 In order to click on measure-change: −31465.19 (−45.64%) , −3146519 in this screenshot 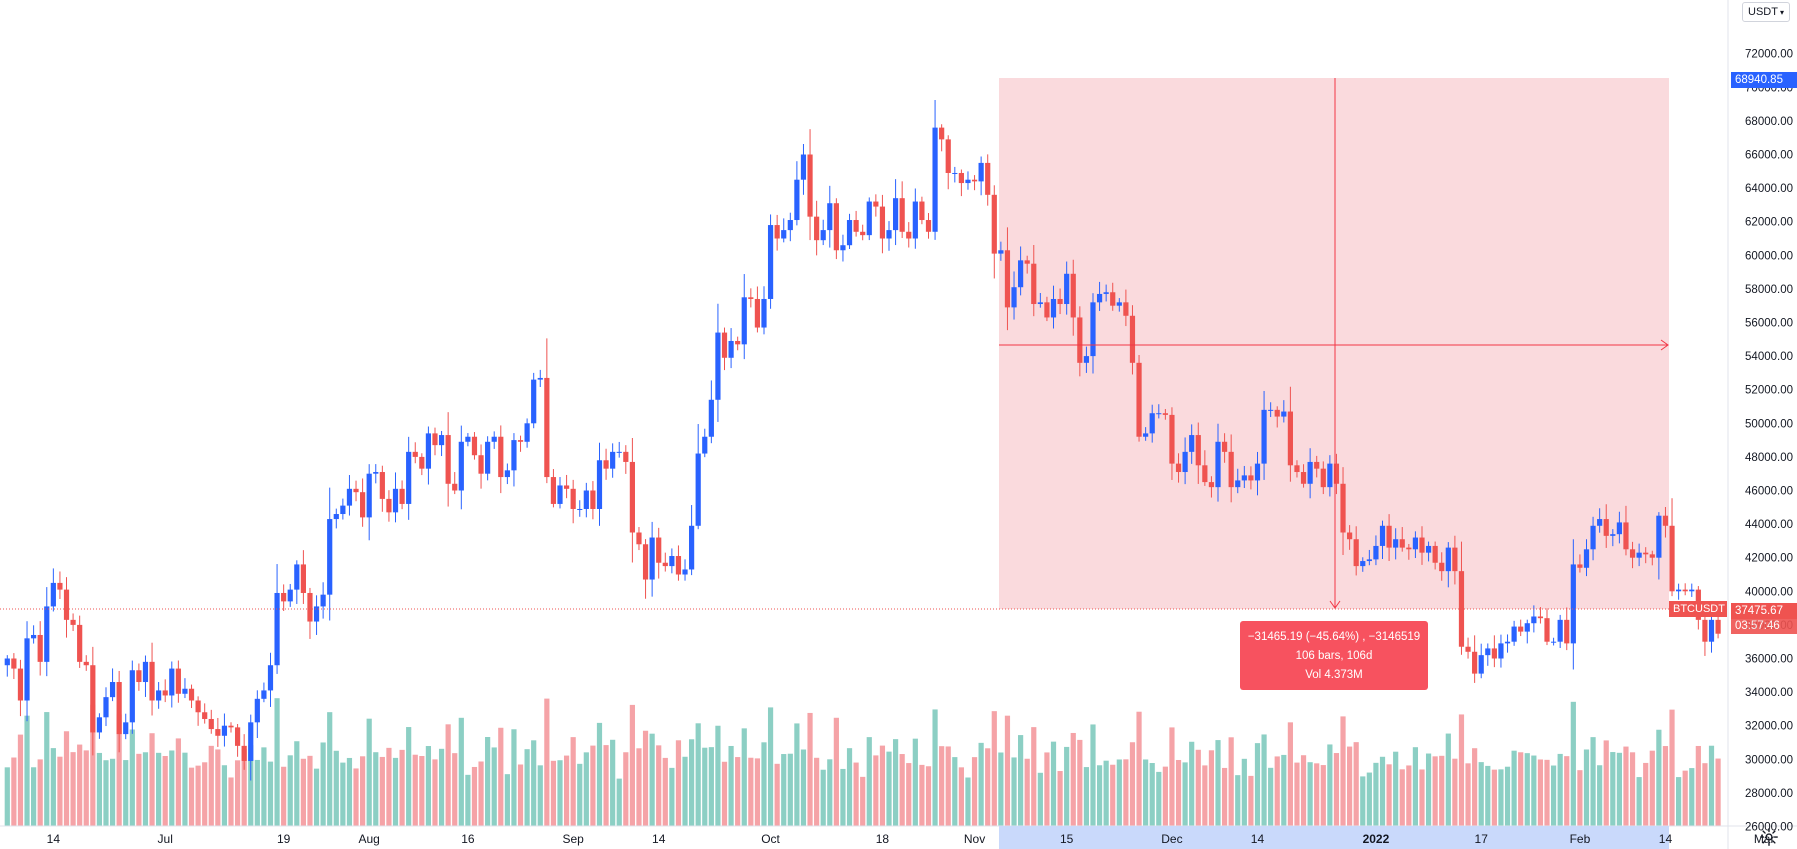, I will do `click(1334, 637)`.